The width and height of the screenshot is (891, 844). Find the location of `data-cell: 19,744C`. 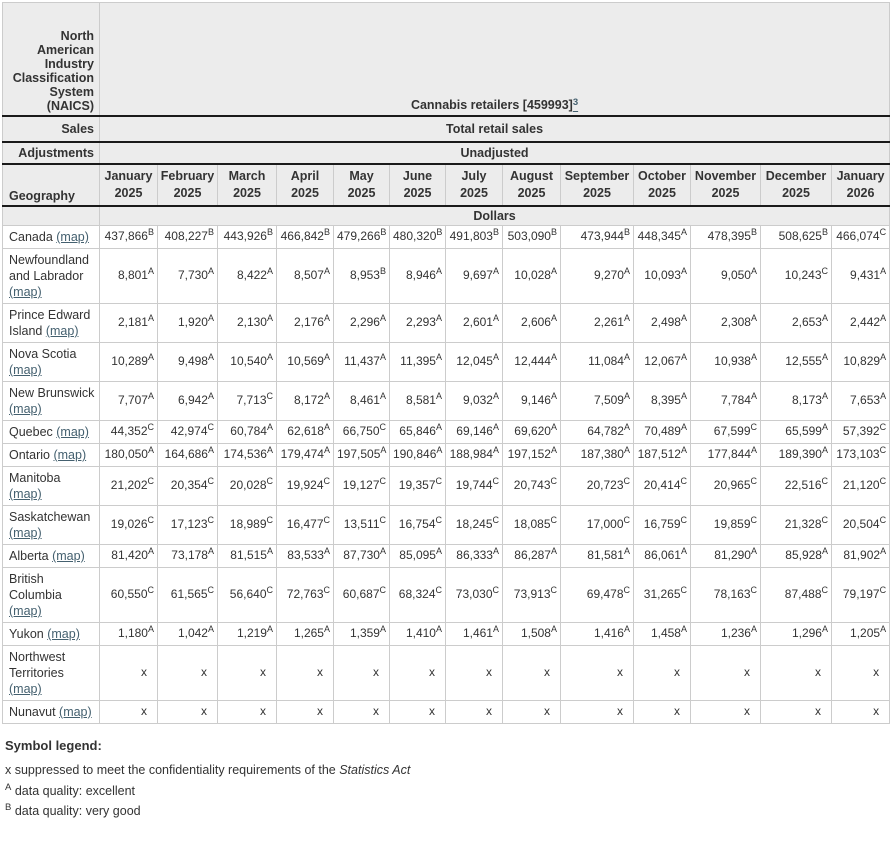

data-cell: 19,744C is located at coordinates (474, 486).